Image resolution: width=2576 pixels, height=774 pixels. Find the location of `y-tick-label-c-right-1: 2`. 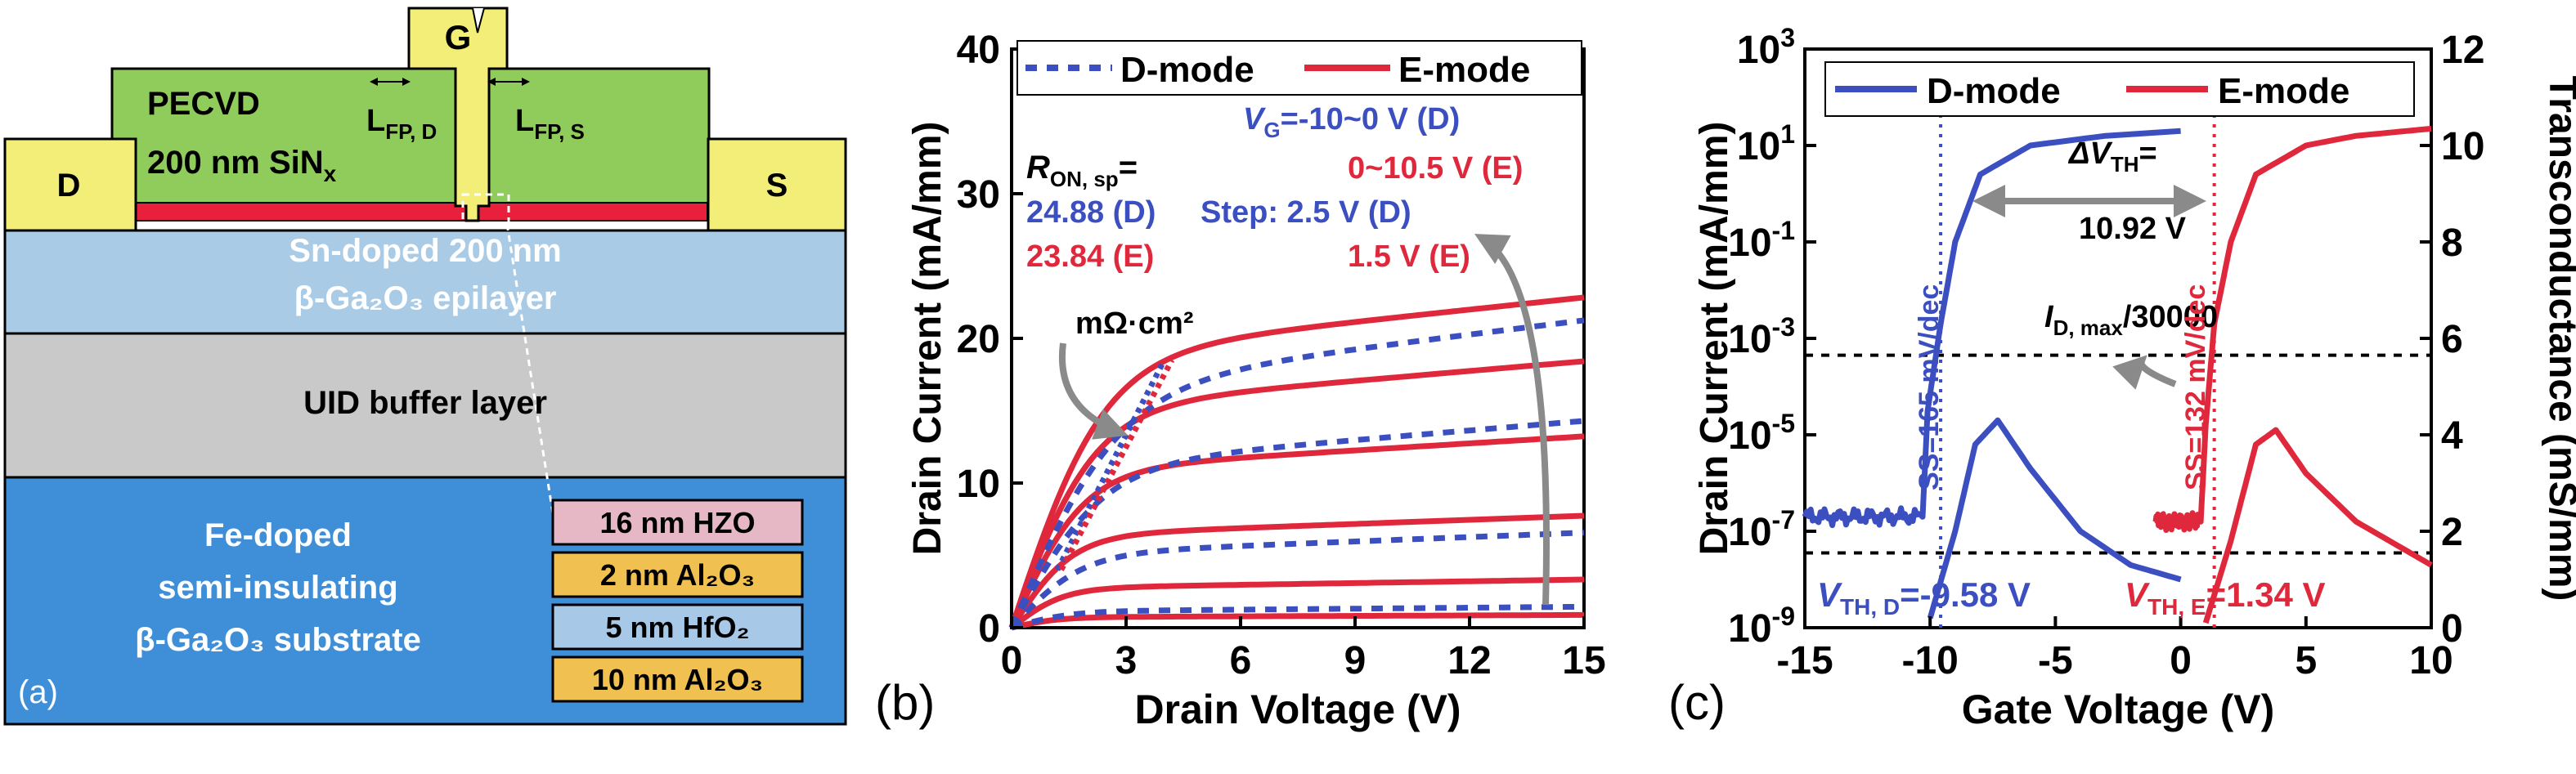

y-tick-label-c-right-1: 2 is located at coordinates (2452, 533).